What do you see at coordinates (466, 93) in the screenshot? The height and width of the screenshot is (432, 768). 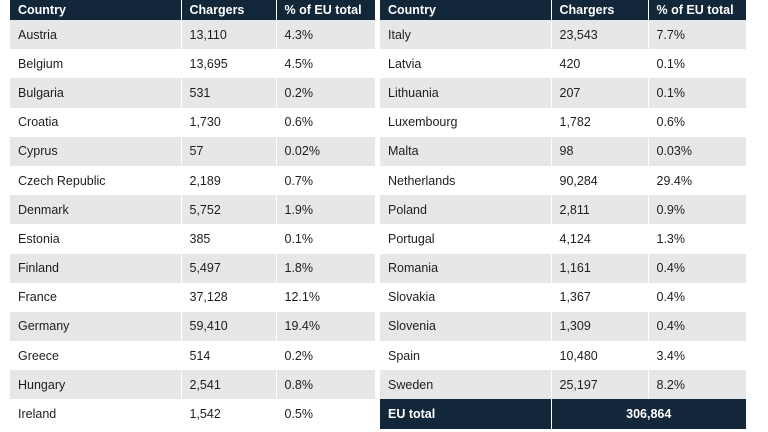 I see `country-cell: Lithuania` at bounding box center [466, 93].